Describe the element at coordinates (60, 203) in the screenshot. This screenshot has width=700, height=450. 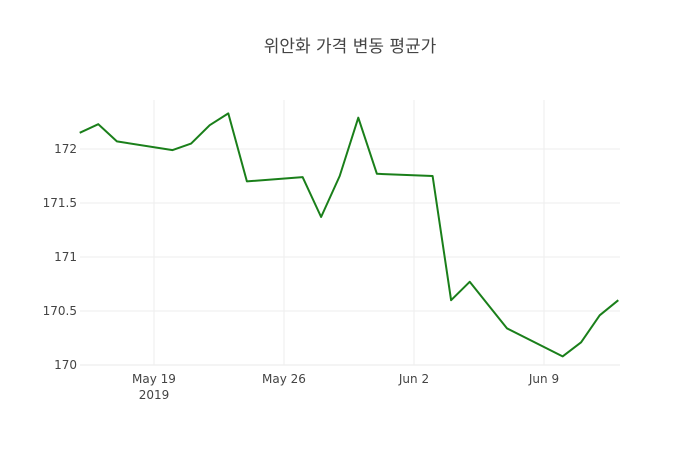
I see `y-tick-label: 171.5` at that location.